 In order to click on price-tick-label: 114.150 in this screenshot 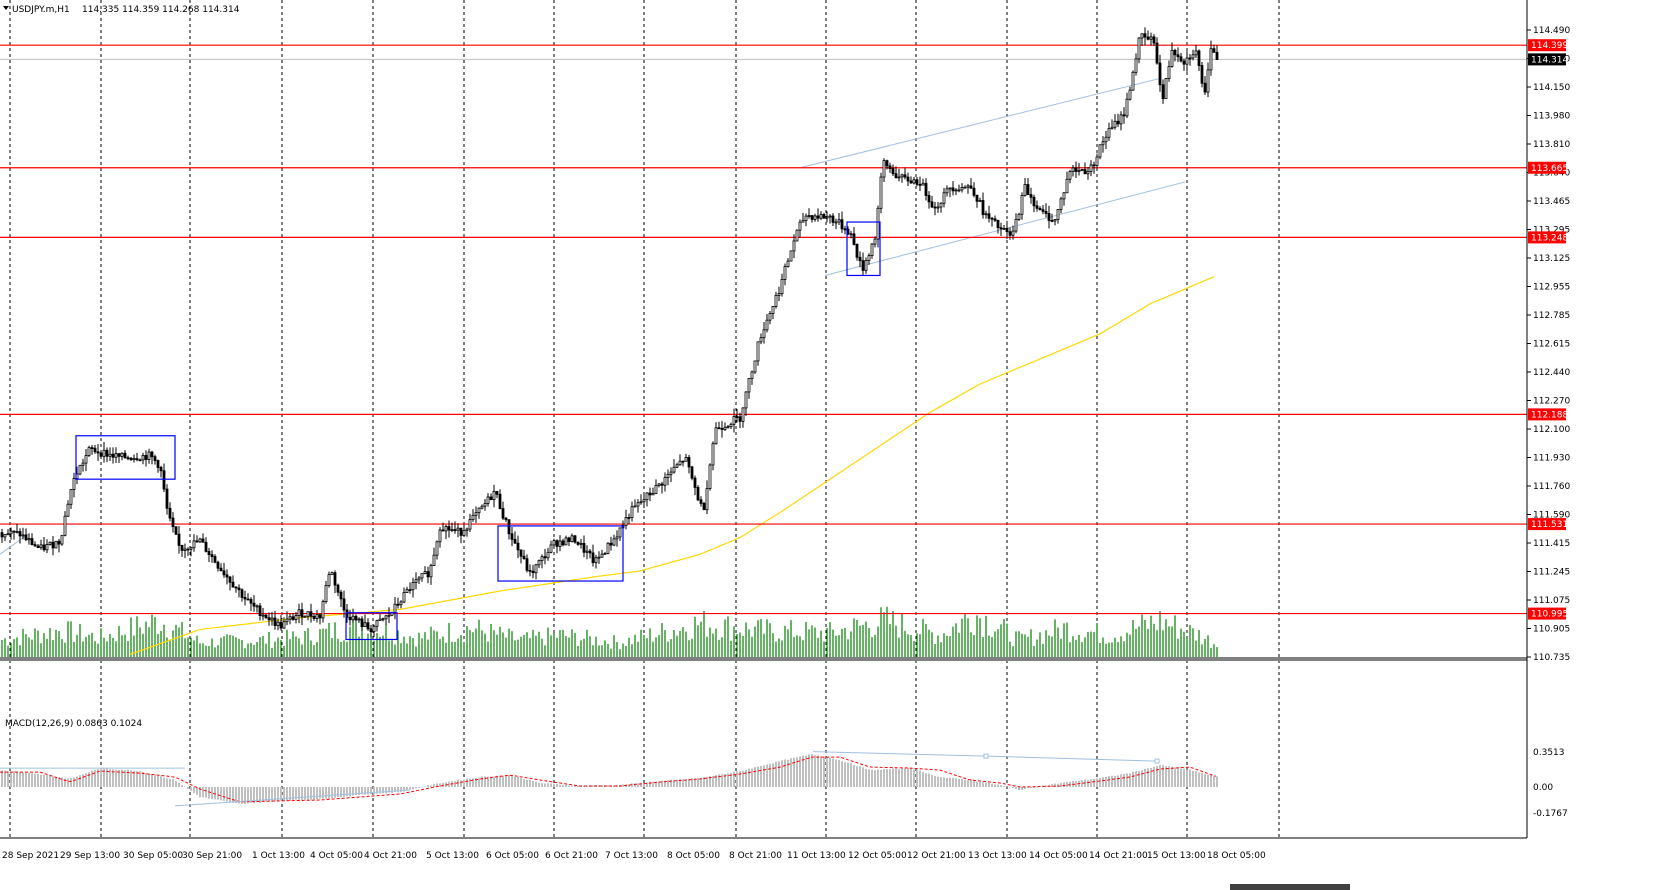, I will do `click(1551, 88)`.